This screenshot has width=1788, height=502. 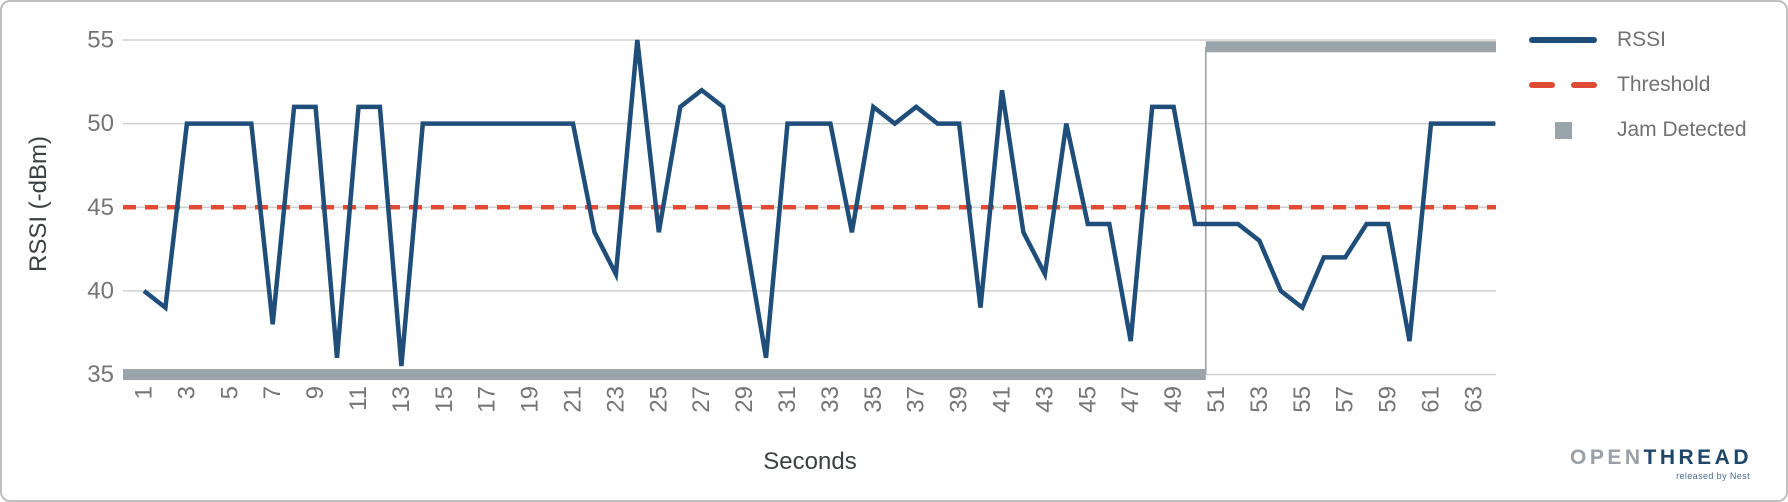 I want to click on svg-text: 19, so click(x=530, y=399).